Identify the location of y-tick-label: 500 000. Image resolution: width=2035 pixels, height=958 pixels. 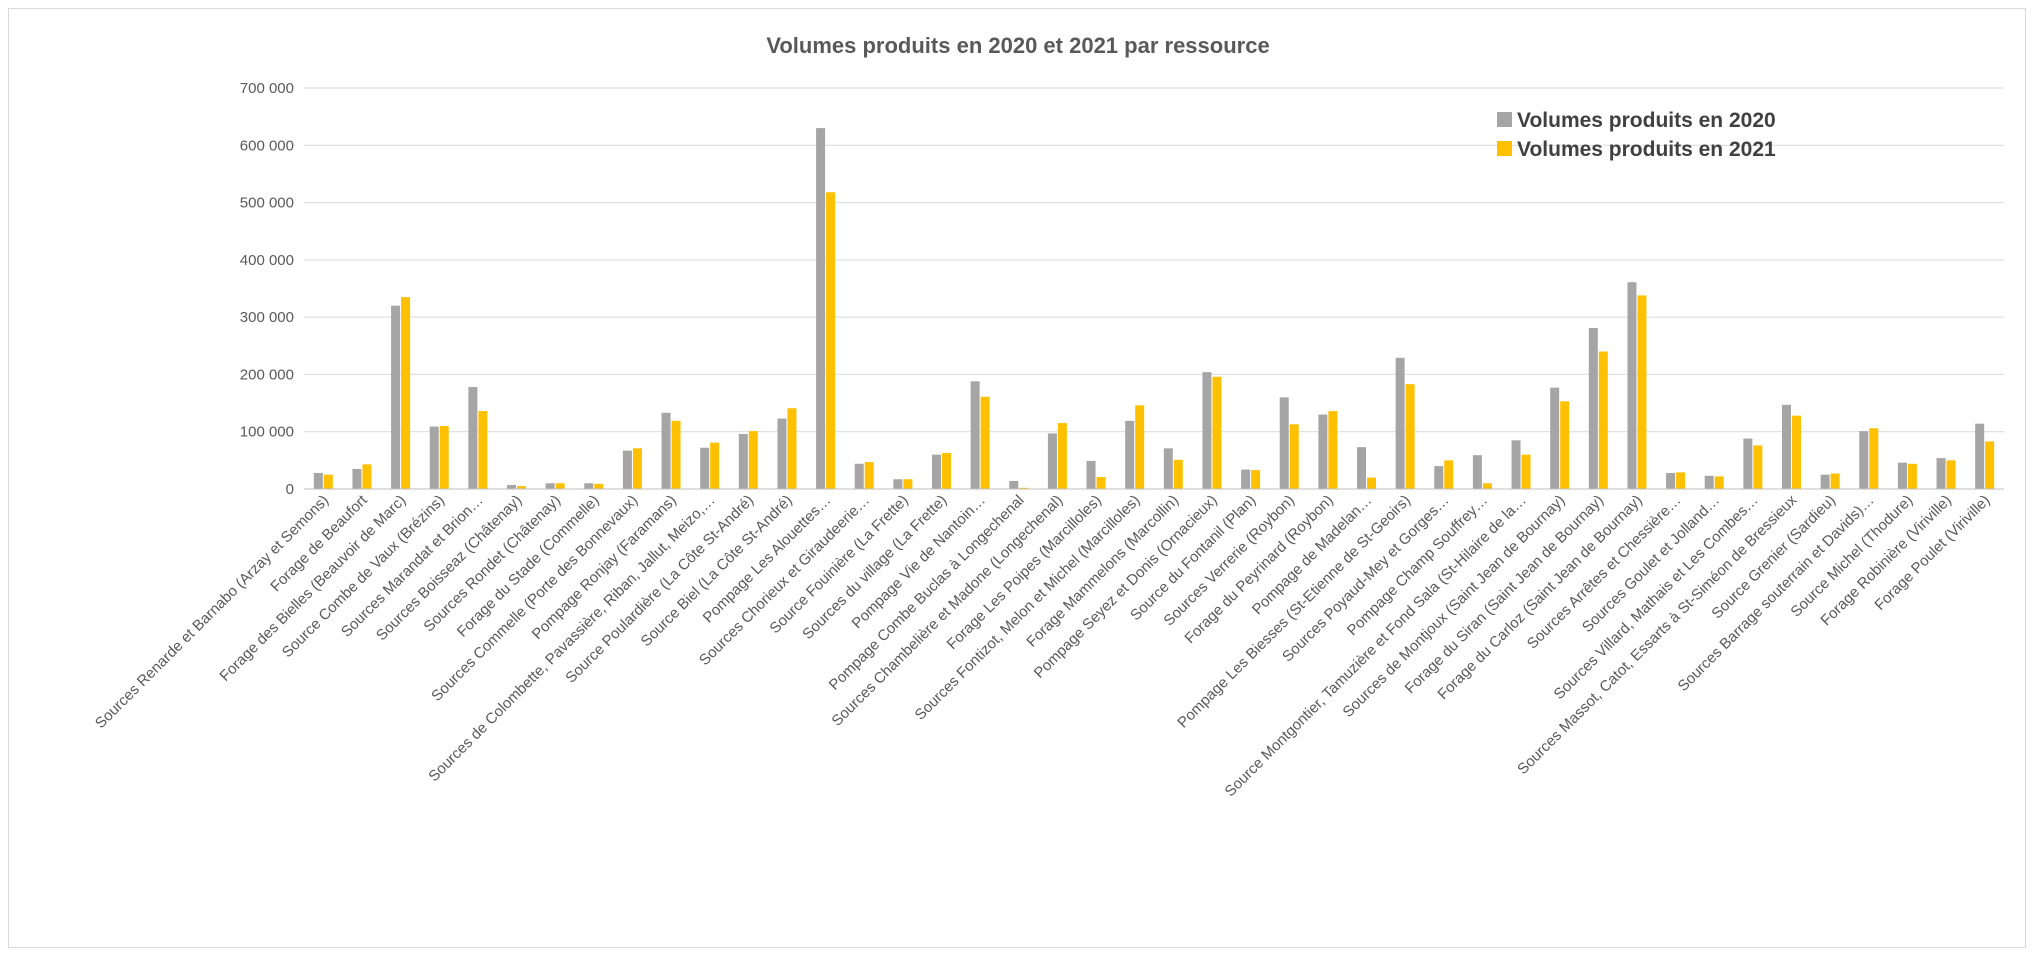
(267, 203).